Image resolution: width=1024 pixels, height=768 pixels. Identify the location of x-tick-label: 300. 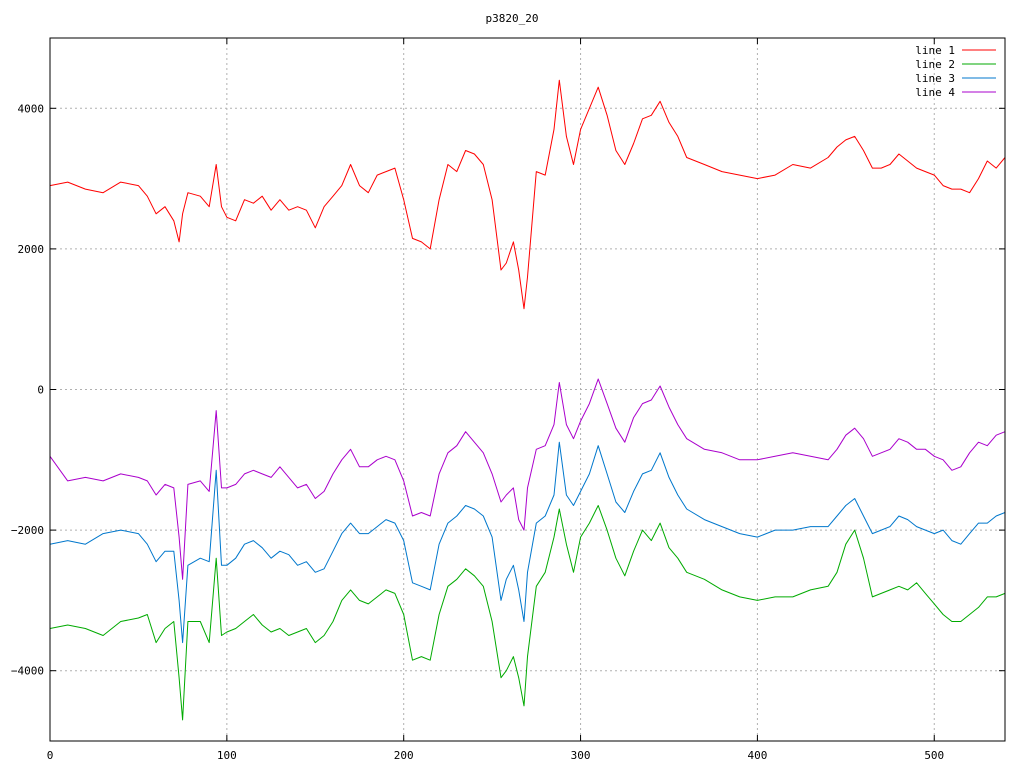
(581, 755).